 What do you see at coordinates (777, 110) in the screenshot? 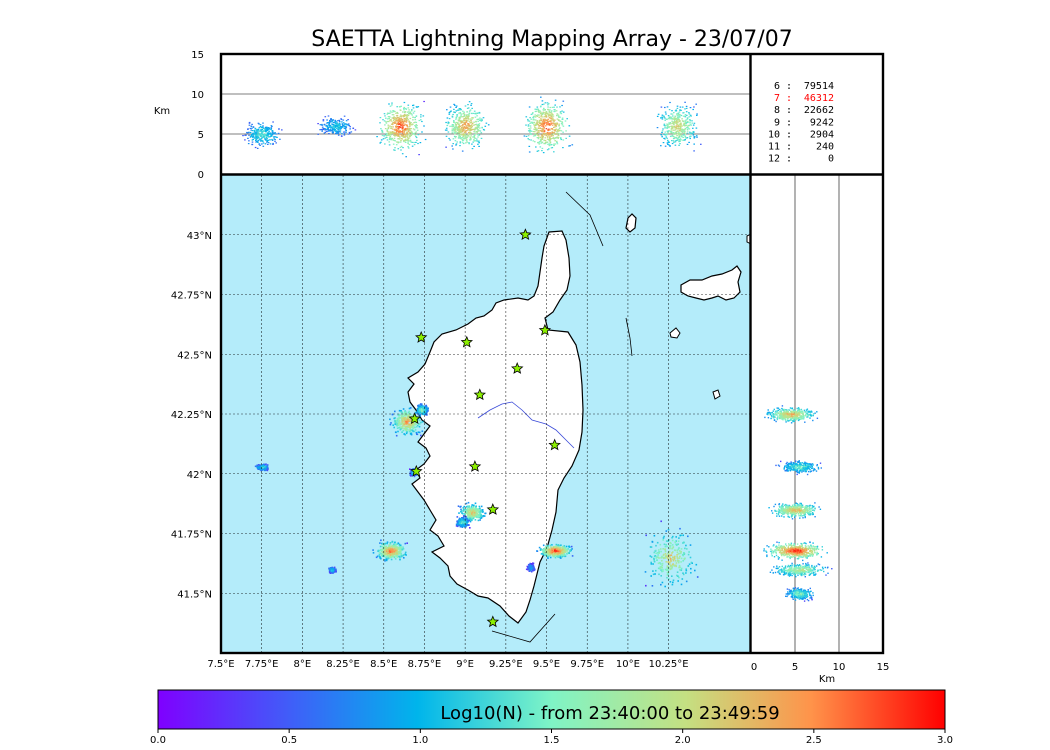
I see `counts-altitude: 8` at bounding box center [777, 110].